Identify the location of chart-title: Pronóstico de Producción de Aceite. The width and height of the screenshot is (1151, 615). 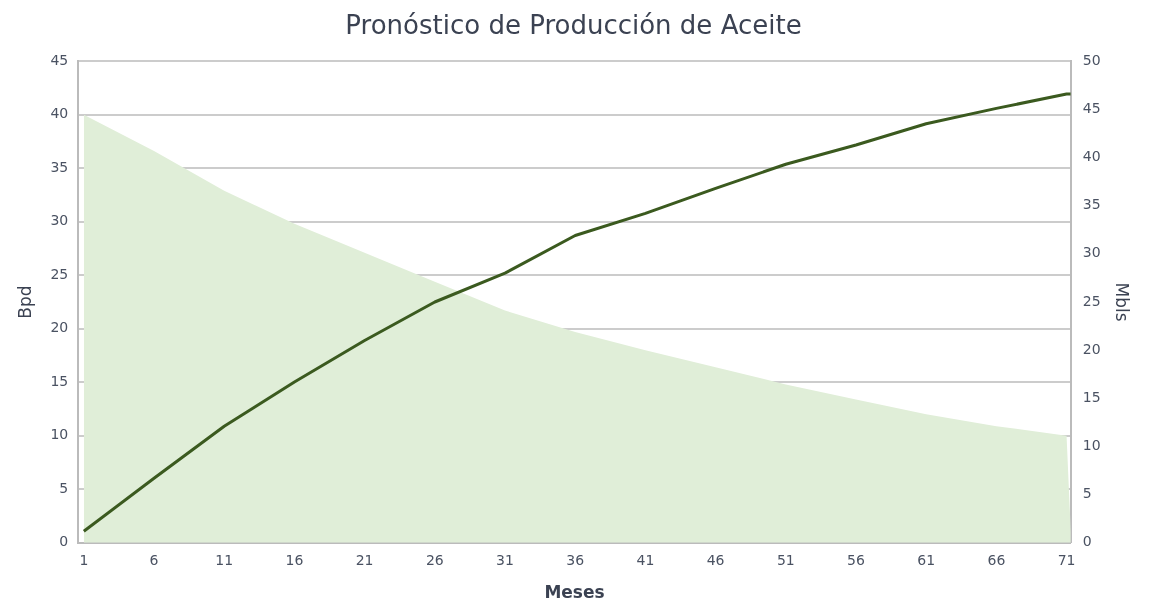
(573, 25).